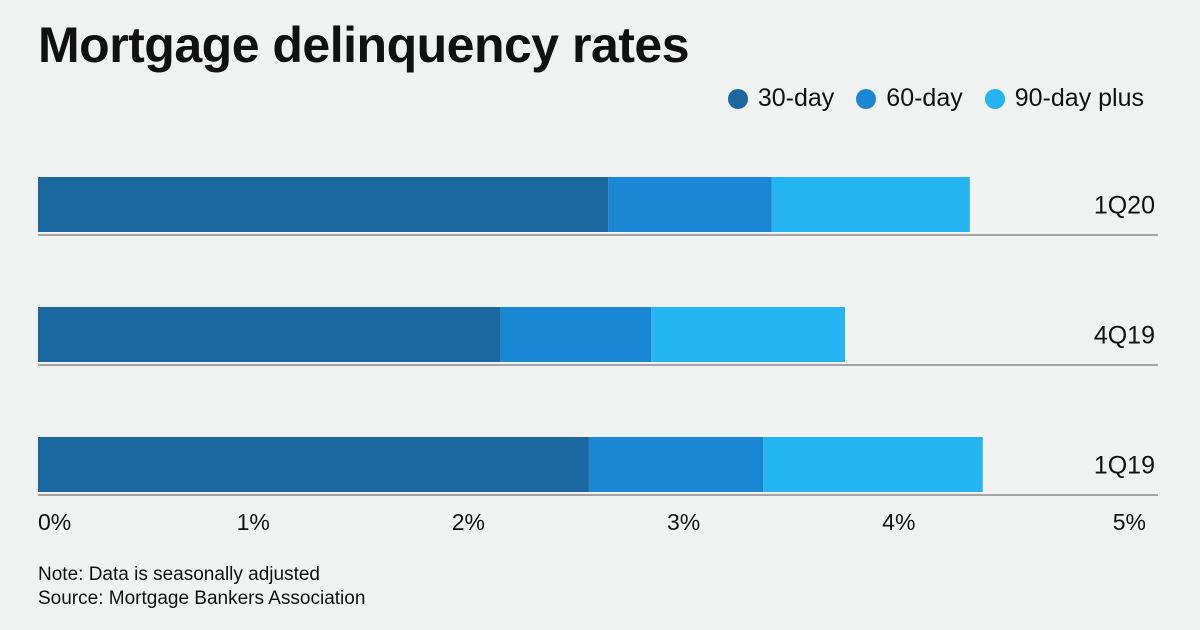  I want to click on x-tick-label-2: 2%, so click(468, 522).